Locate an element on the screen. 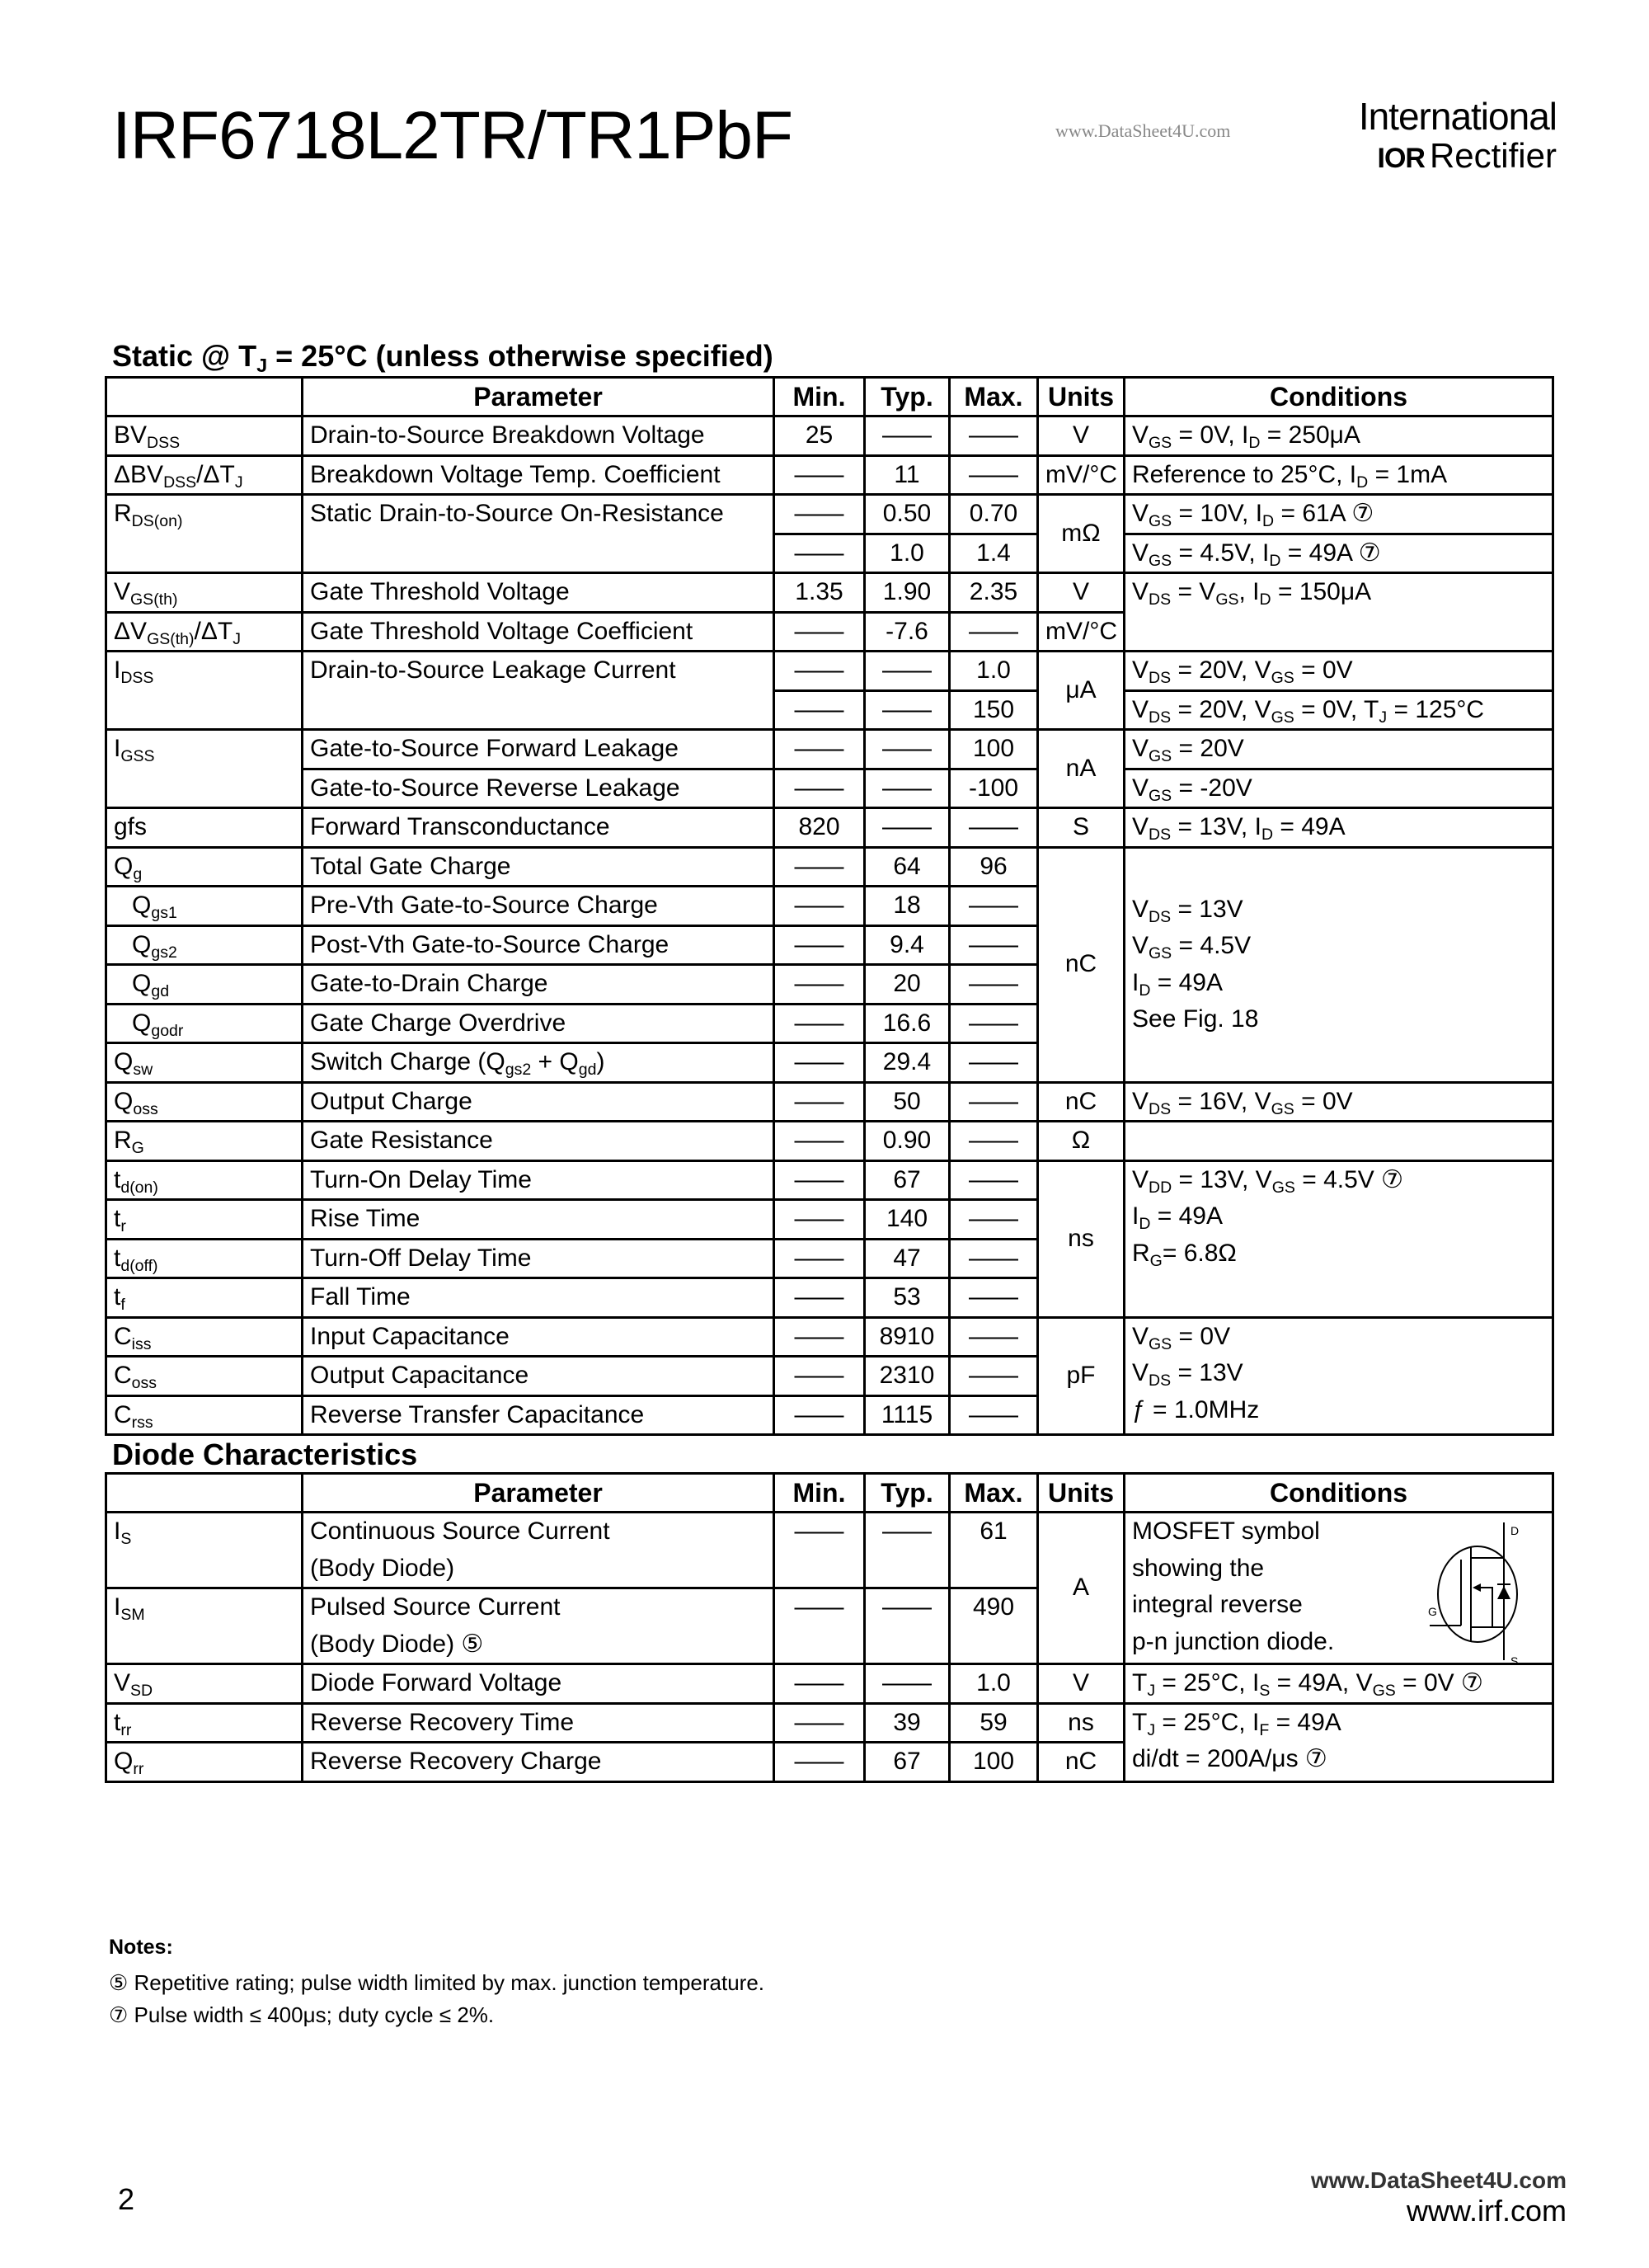  units: V is located at coordinates (1080, 593).